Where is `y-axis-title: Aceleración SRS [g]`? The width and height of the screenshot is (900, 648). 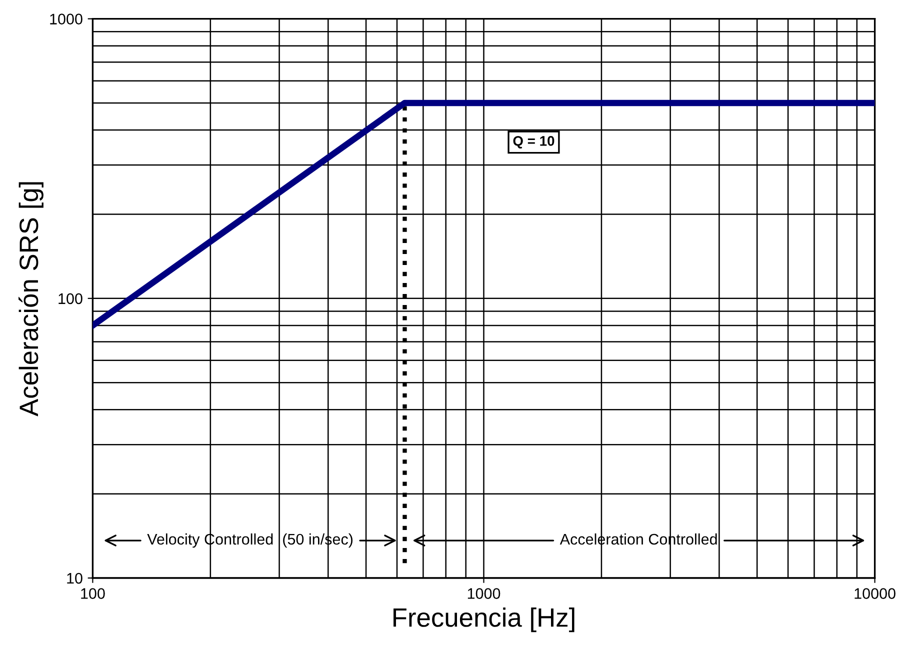
y-axis-title: Aceleración SRS [g] is located at coordinates (31, 299).